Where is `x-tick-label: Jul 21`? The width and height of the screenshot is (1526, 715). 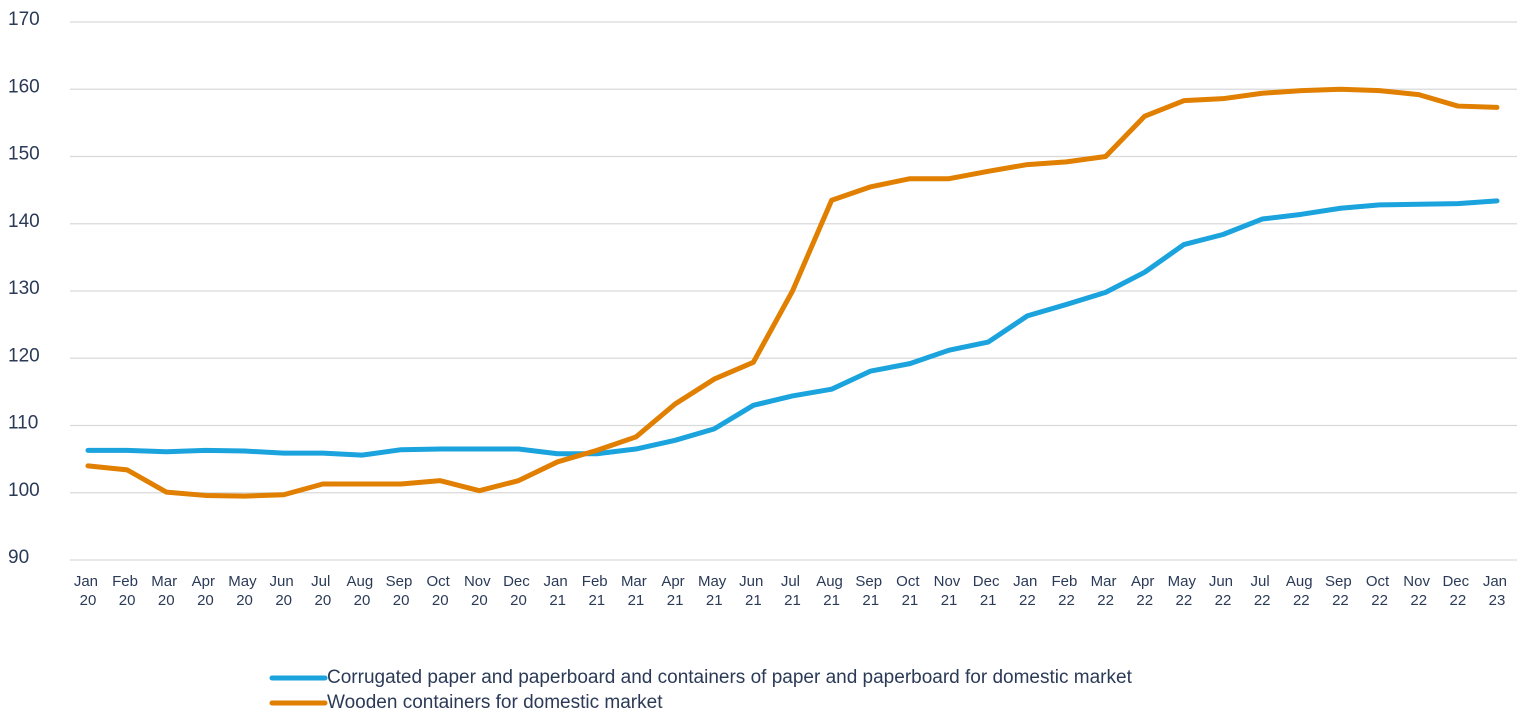 x-tick-label: Jul 21 is located at coordinates (792, 591).